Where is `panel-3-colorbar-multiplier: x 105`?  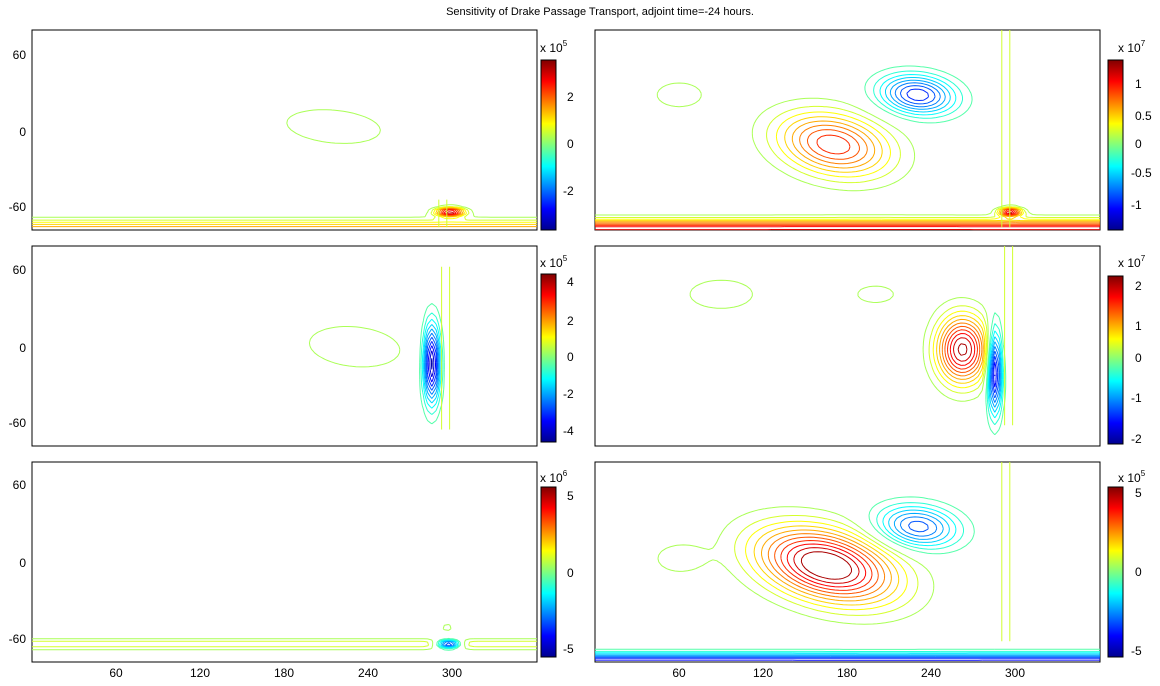 panel-3-colorbar-multiplier: x 105 is located at coordinates (554, 262).